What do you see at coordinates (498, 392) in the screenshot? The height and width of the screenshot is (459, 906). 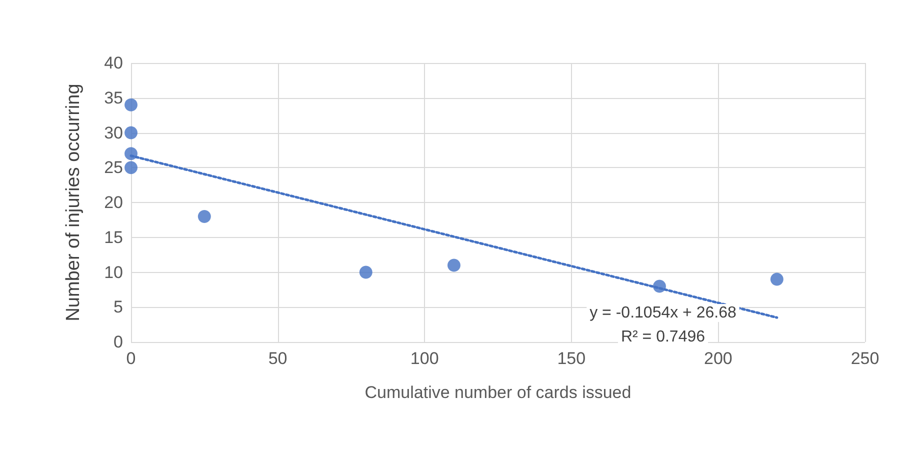 I see `x-axis-title: Cumulative number of cards issued` at bounding box center [498, 392].